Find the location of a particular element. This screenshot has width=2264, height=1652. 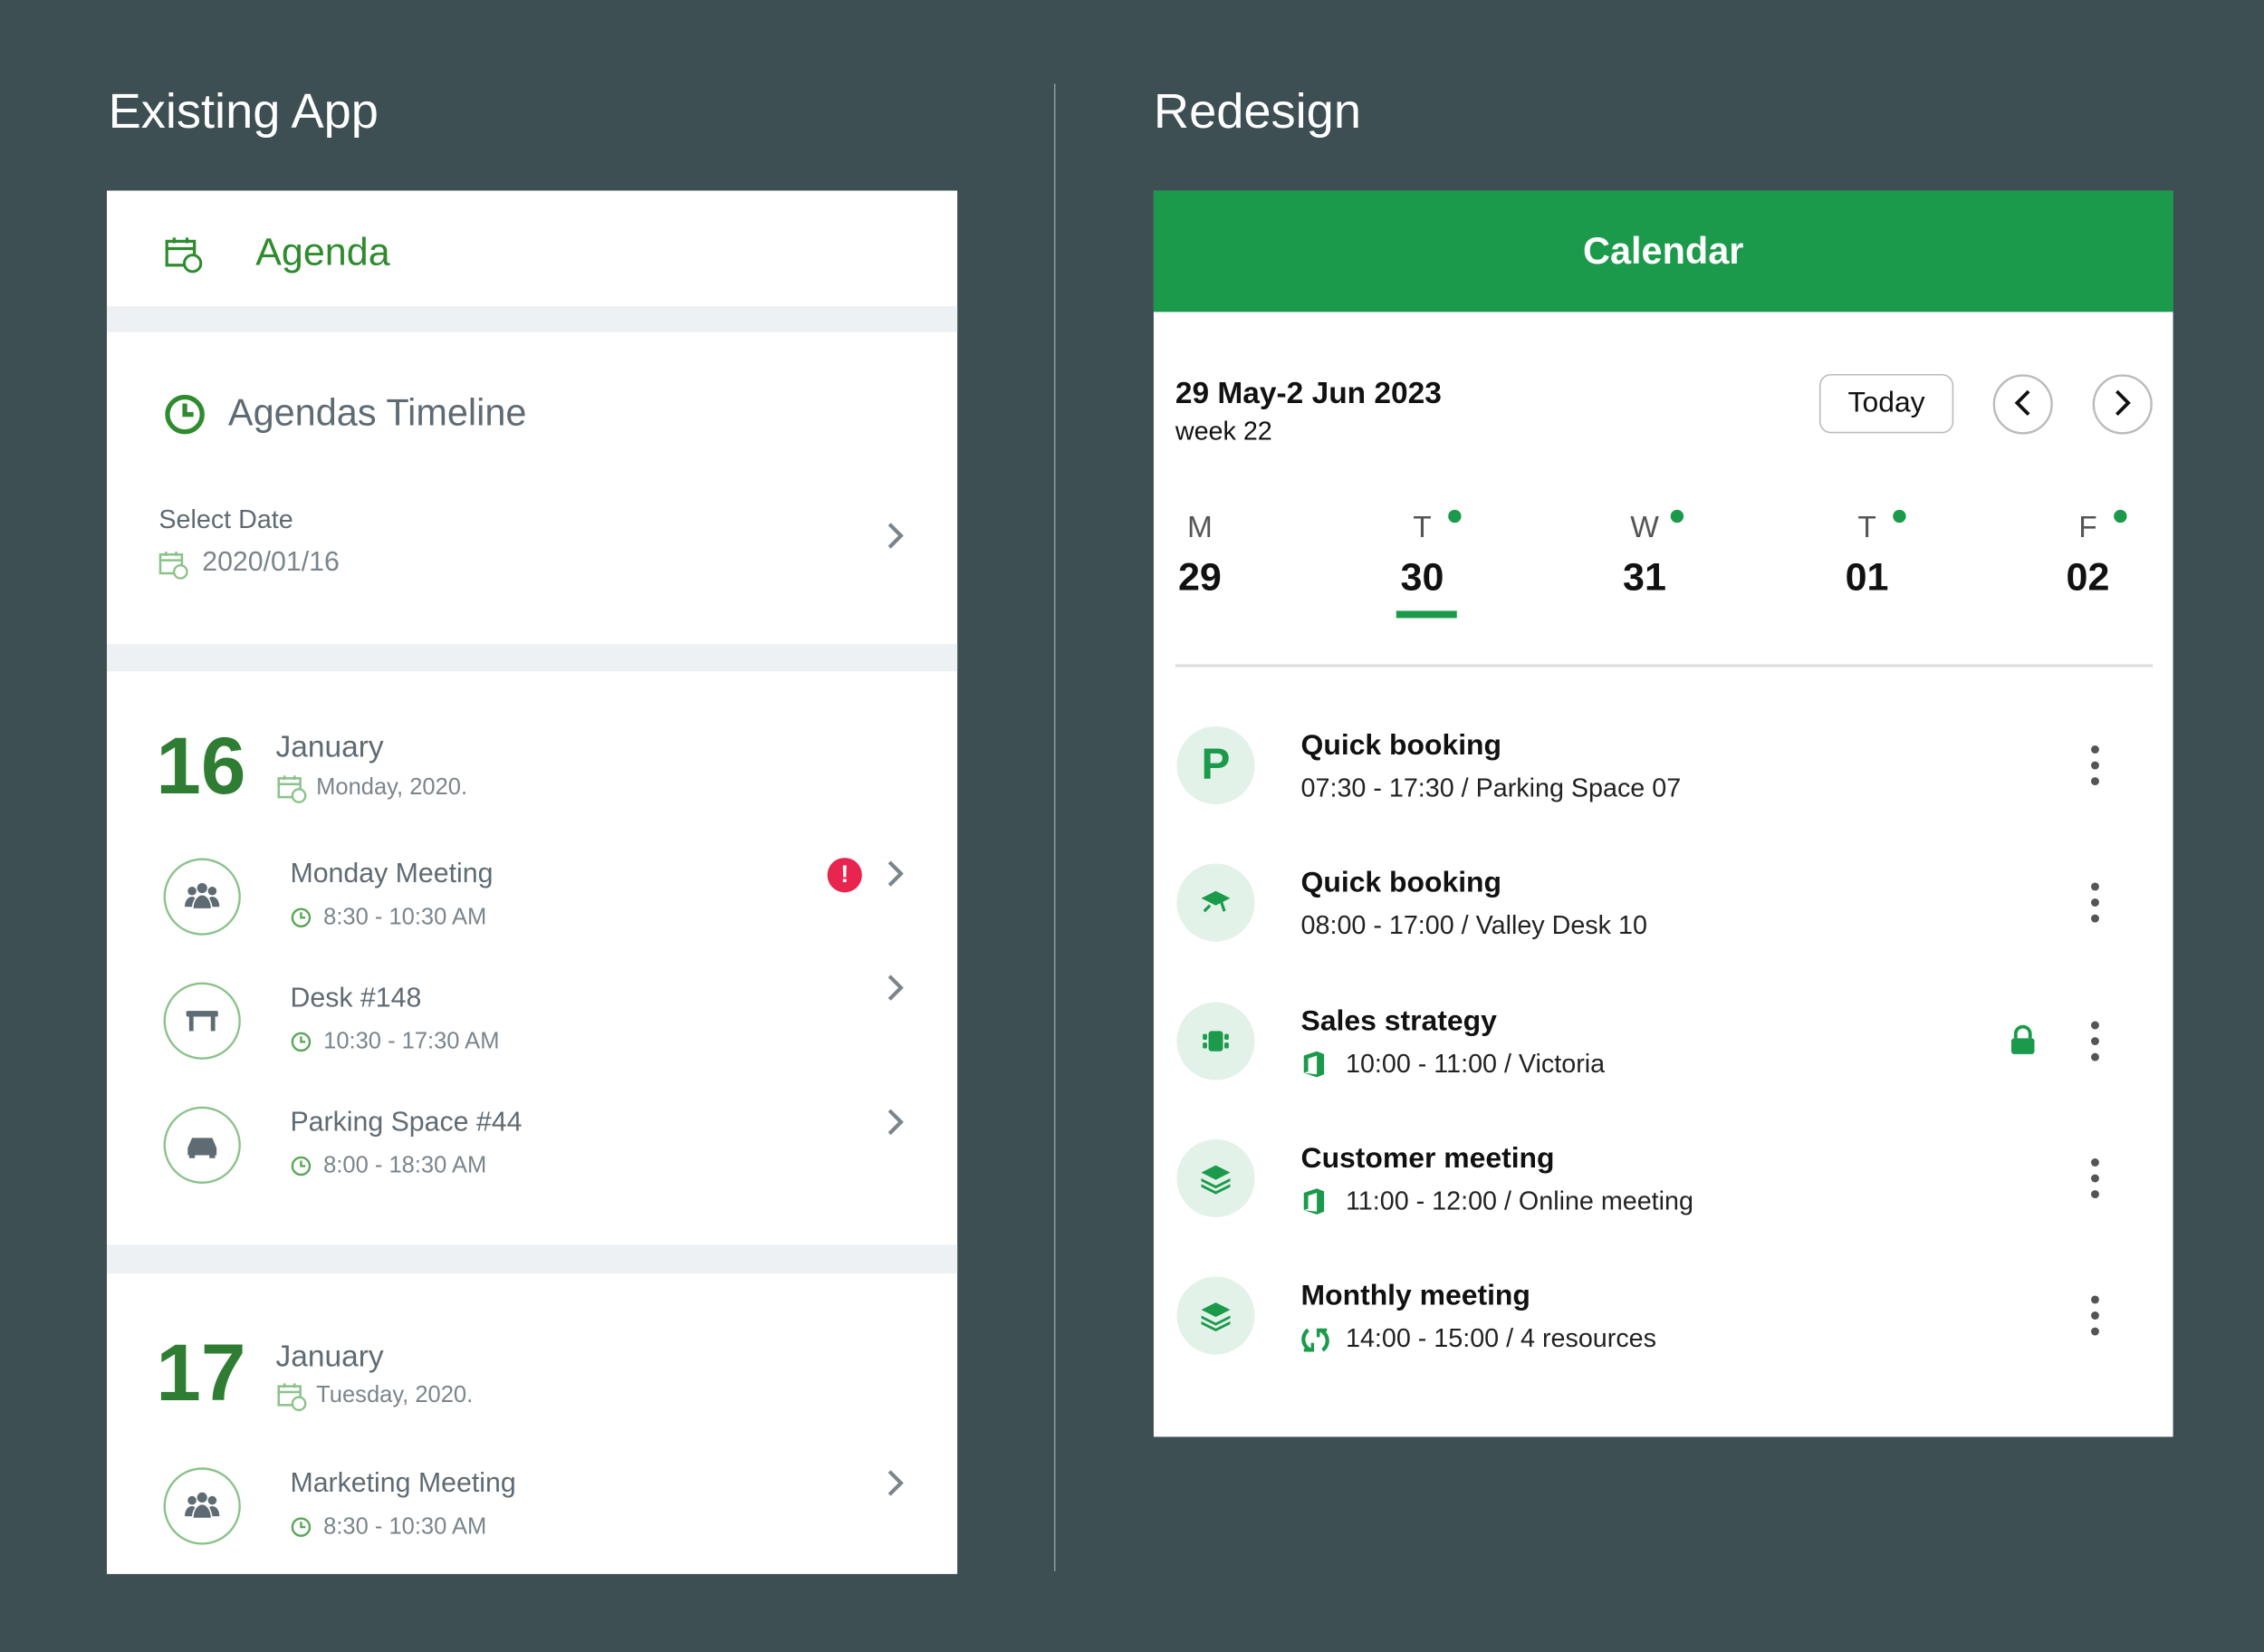

app-bar is located at coordinates (1663, 251).